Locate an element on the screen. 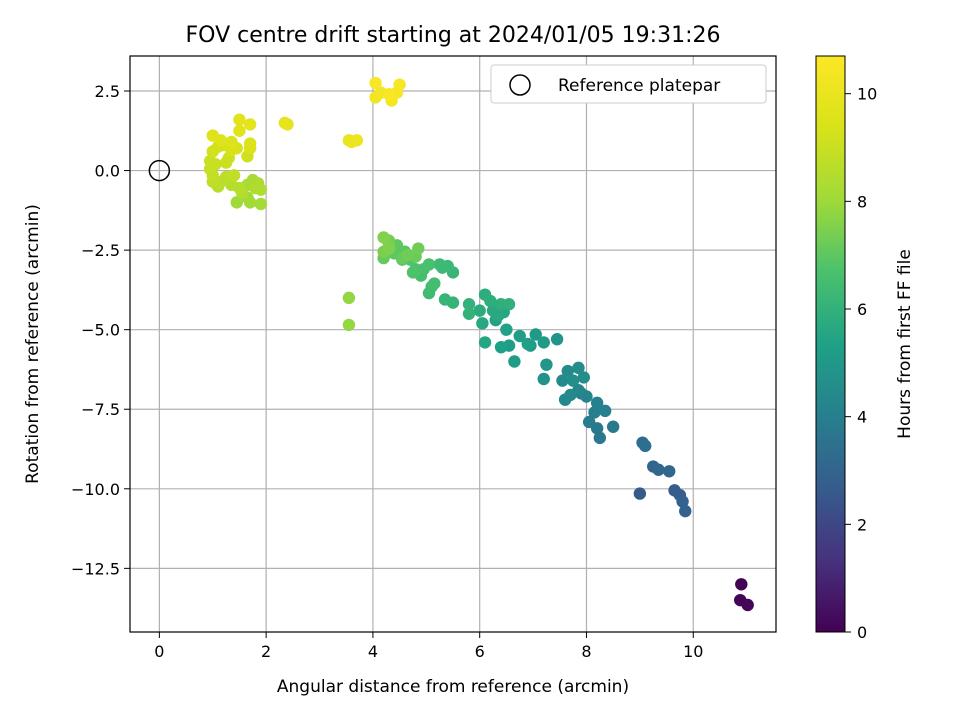 This screenshot has height=720, width=960. legend-marker is located at coordinates (520, 85).